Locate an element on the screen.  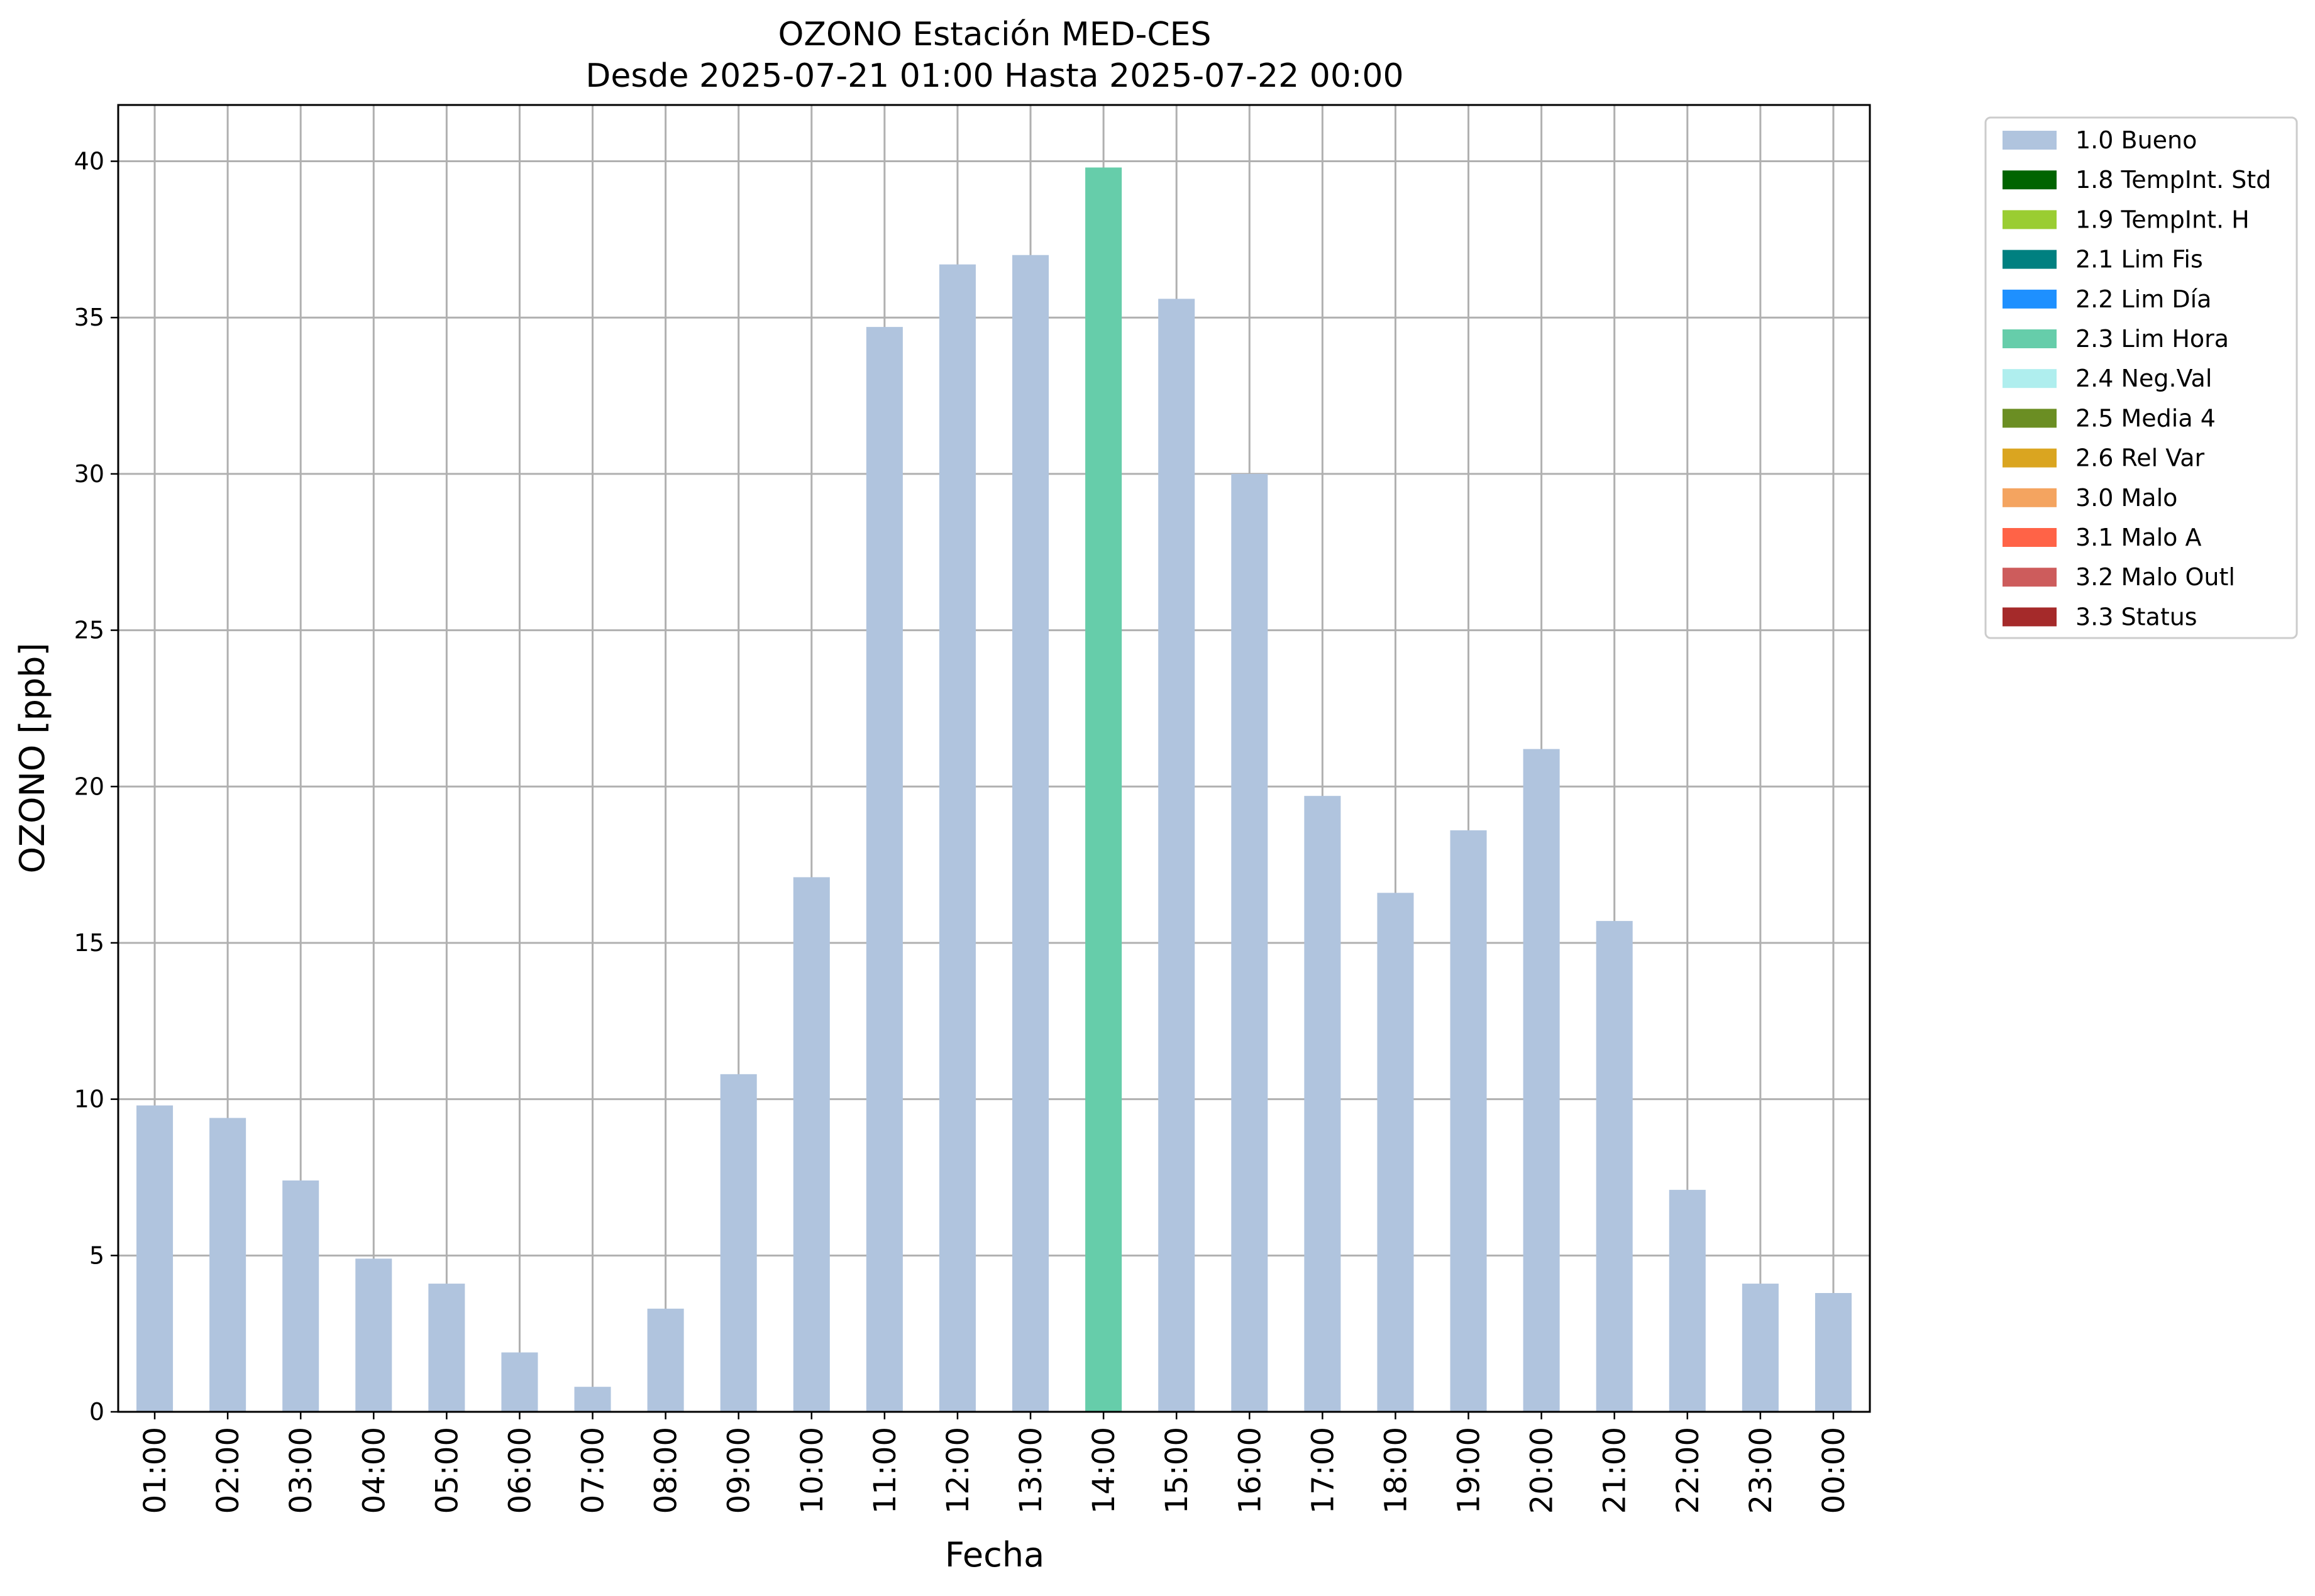
y-tick-label: 30 is located at coordinates (89, 474).